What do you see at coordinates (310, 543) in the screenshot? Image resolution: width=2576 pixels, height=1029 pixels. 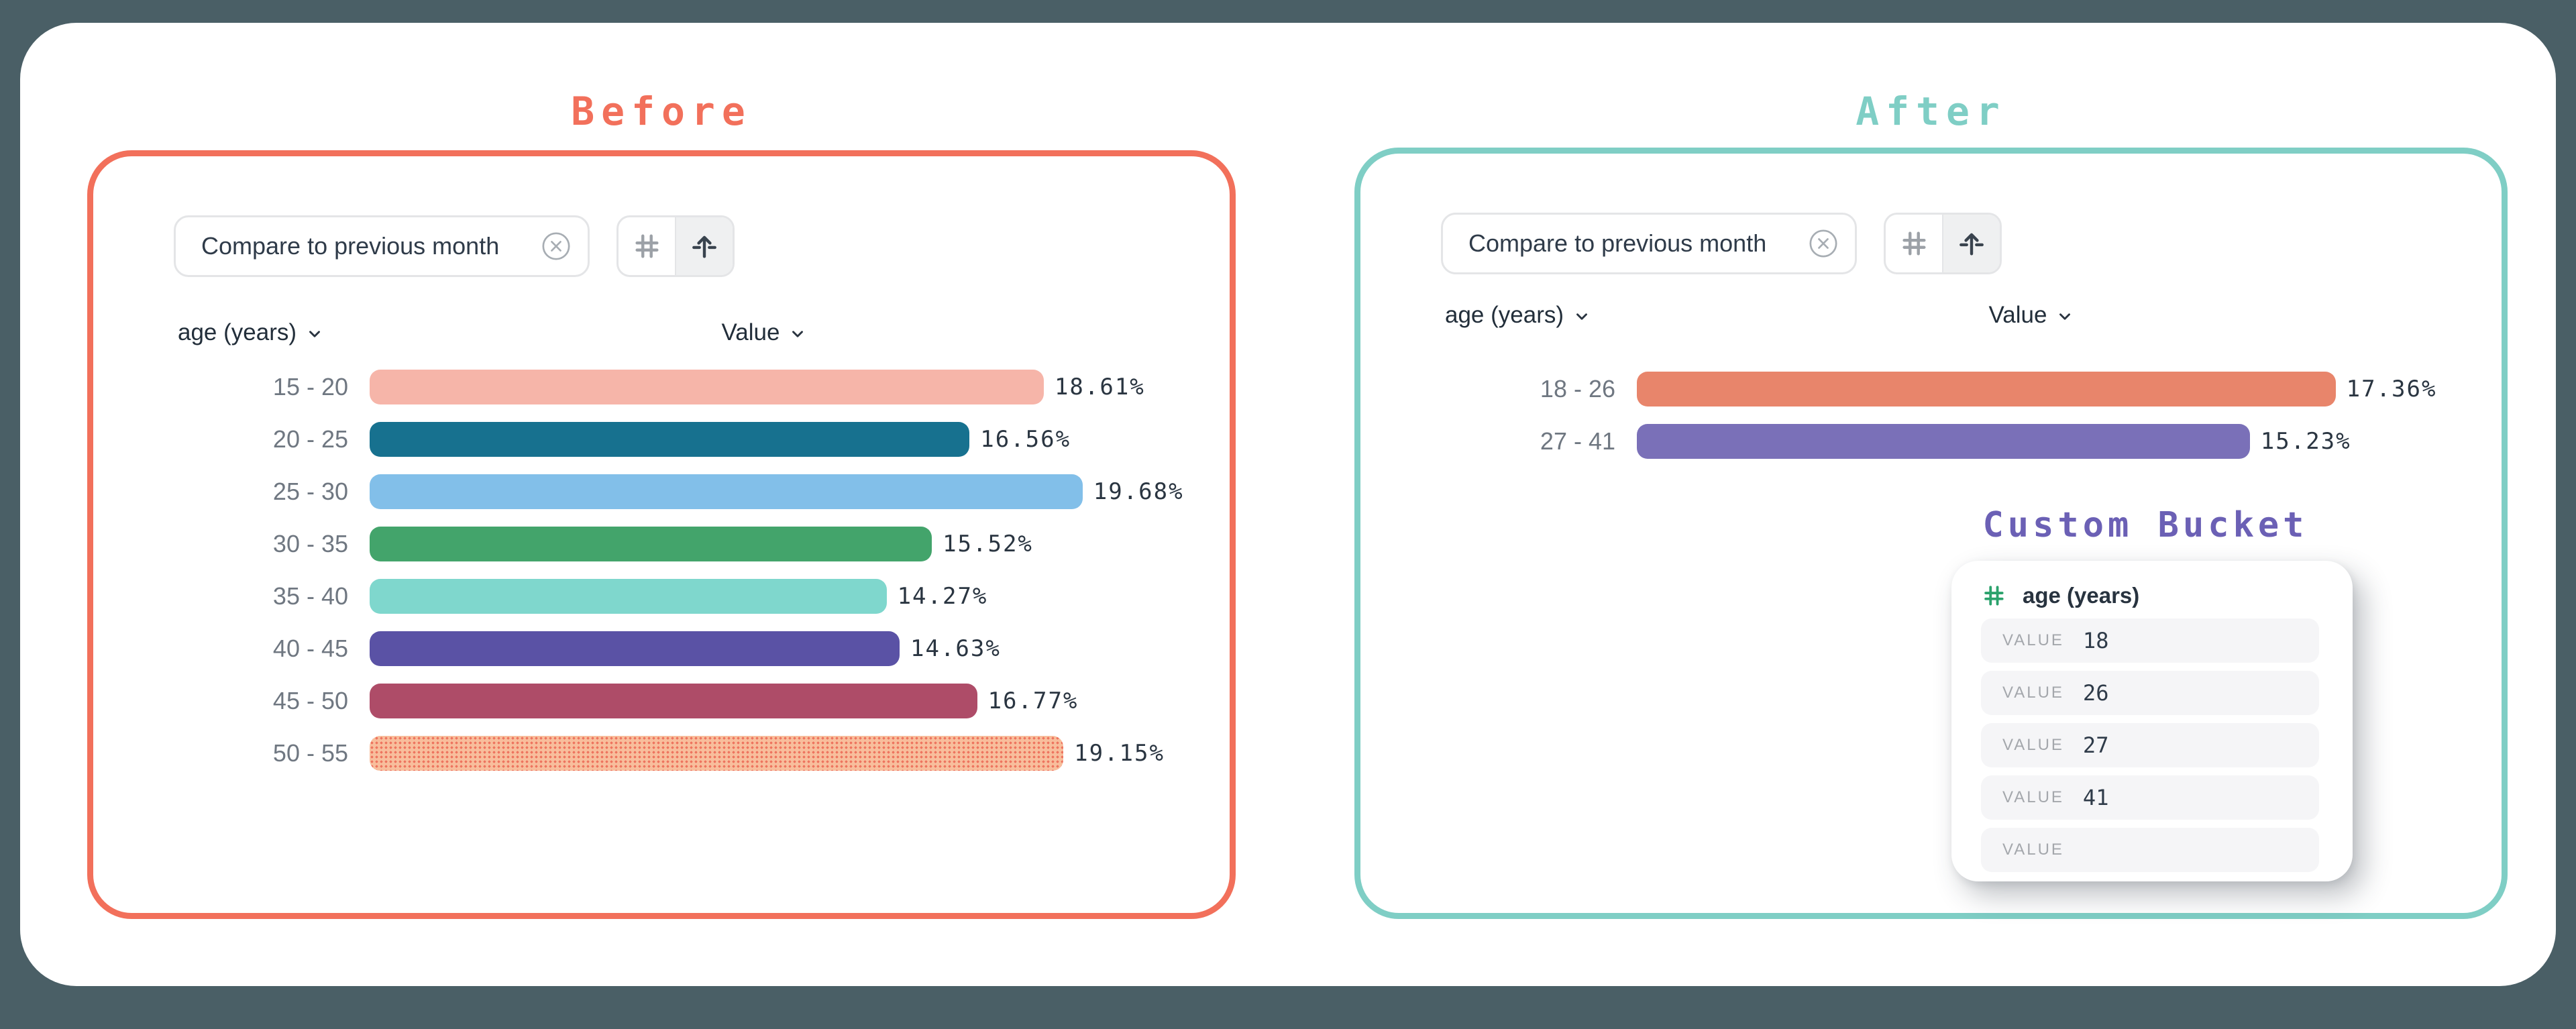 I see `category-label: 30 - 35` at bounding box center [310, 543].